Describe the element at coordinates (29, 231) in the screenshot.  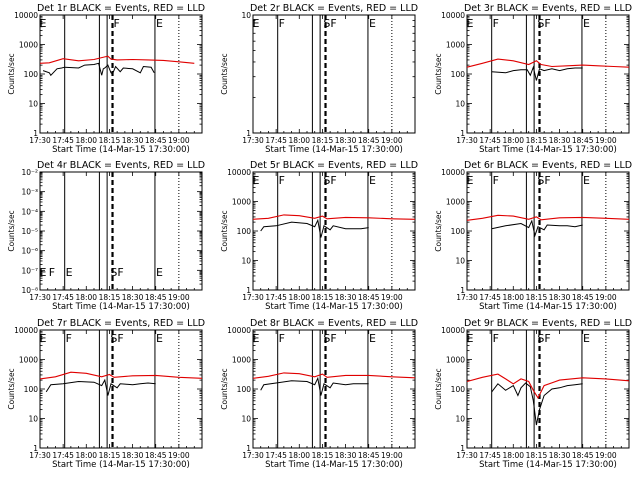
I see `y-tick-label: 10⁻⁵` at that location.